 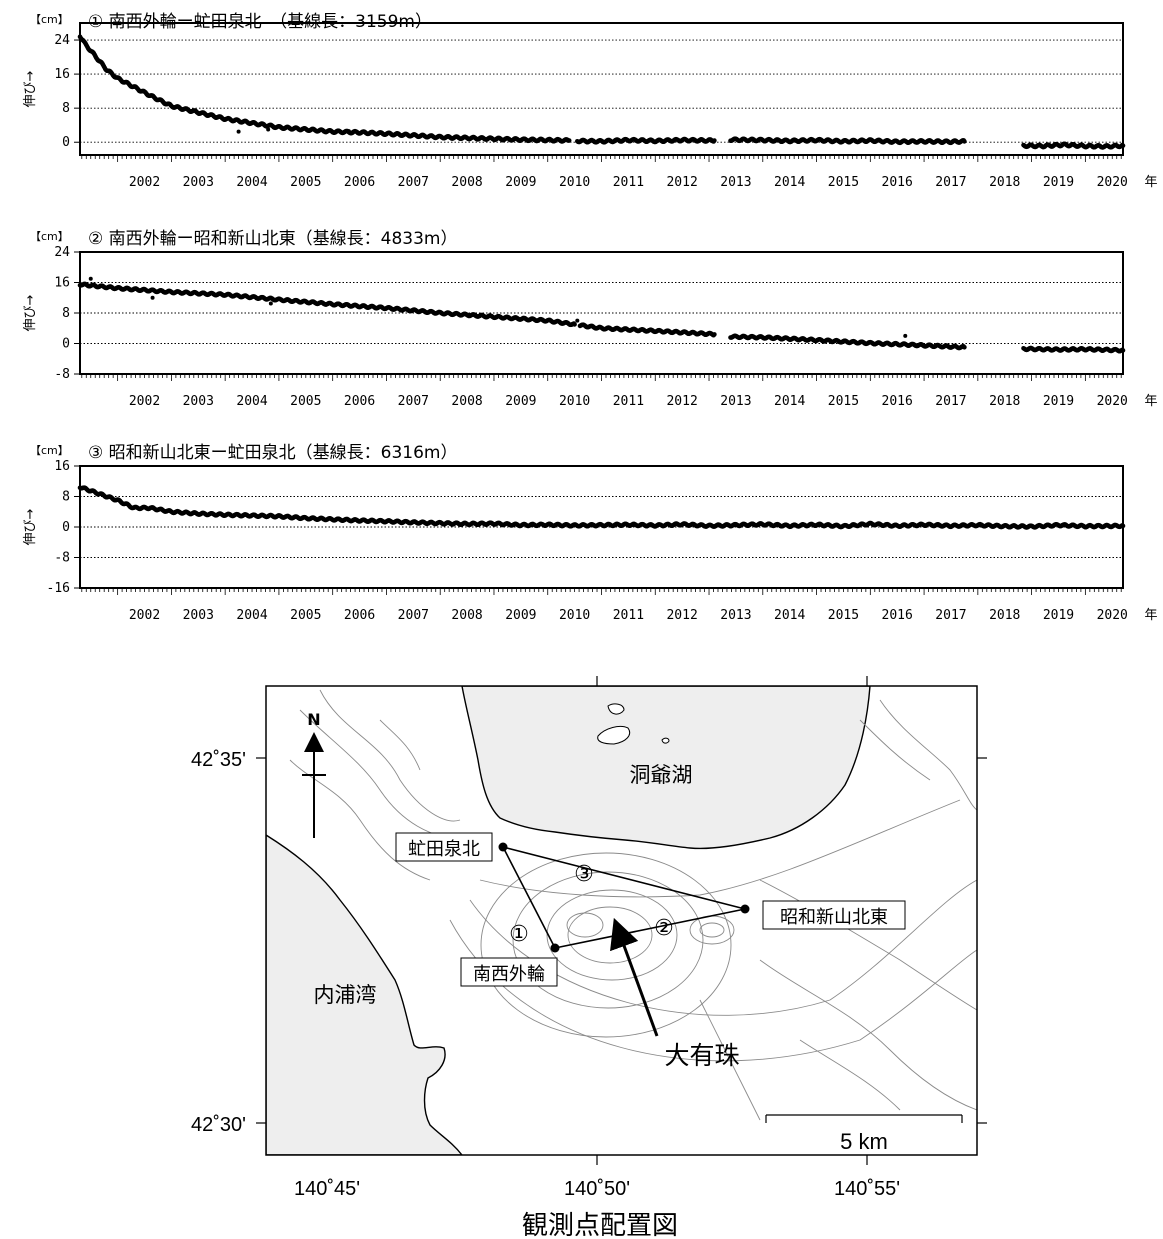 What do you see at coordinates (661, 775) in the screenshot?
I see `lake-label: 洞爺湖` at bounding box center [661, 775].